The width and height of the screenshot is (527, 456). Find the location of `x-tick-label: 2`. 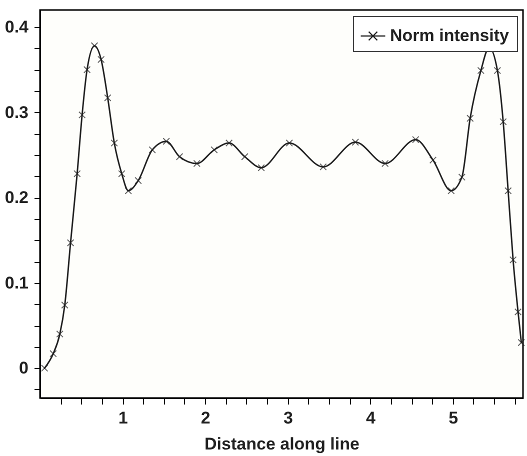

x-tick-label: 2 is located at coordinates (205, 418).